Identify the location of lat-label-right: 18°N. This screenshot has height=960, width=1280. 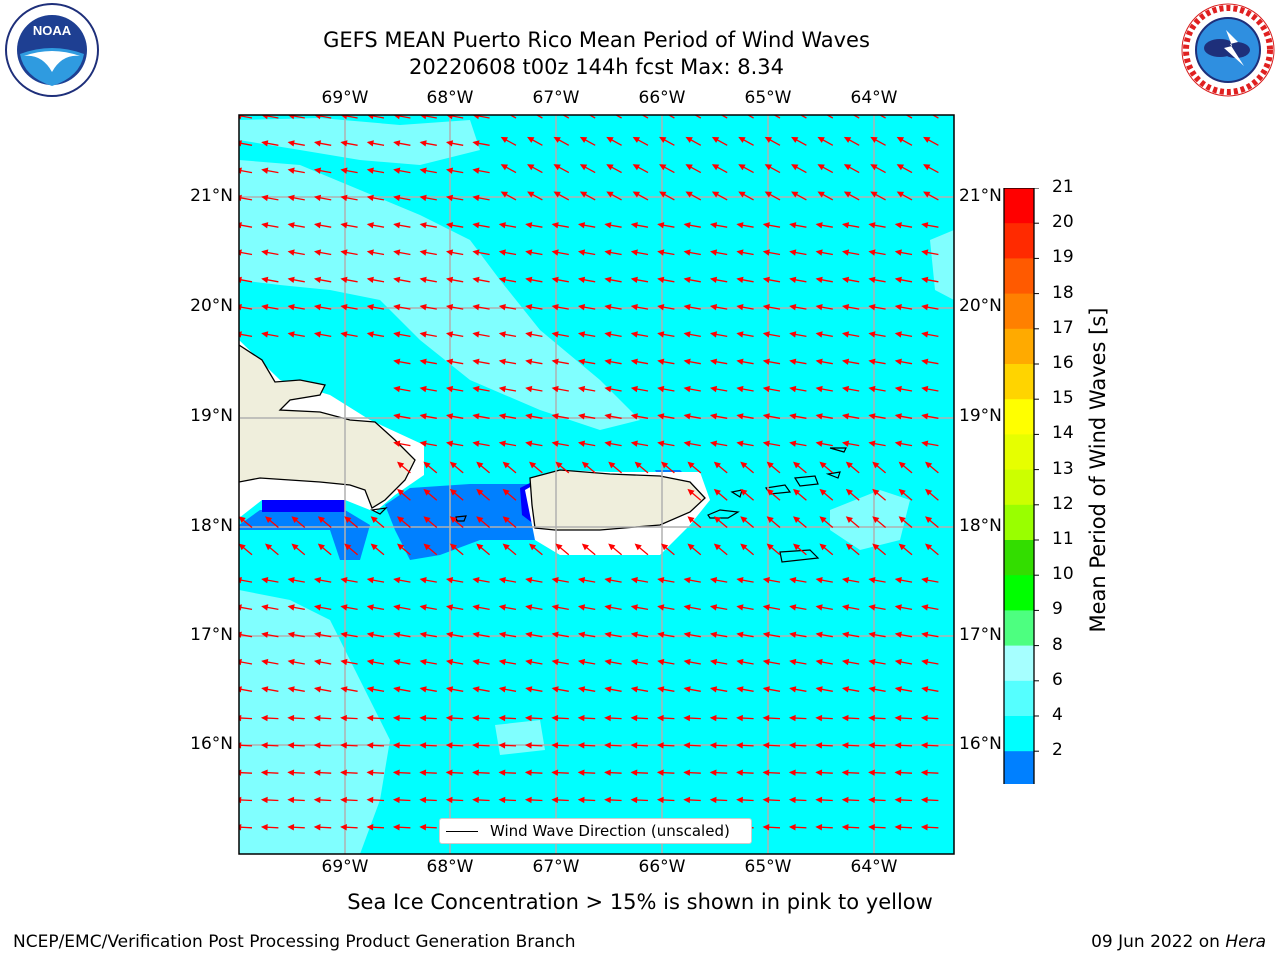
(980, 526).